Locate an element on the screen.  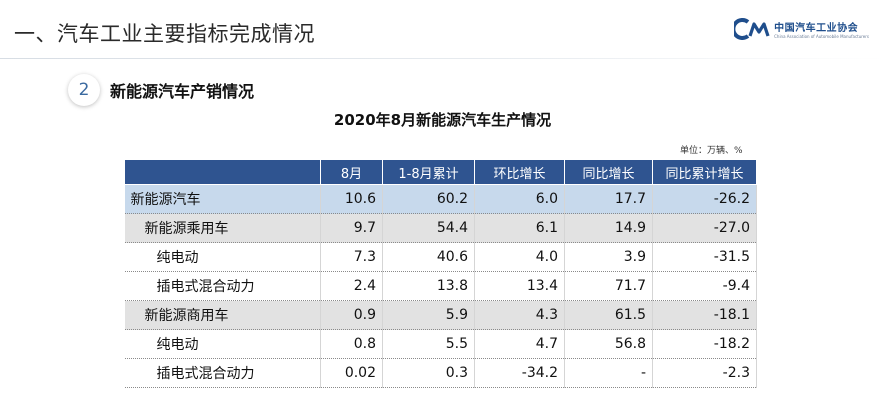
row-label: 新能源乘用车 is located at coordinates (222, 228).